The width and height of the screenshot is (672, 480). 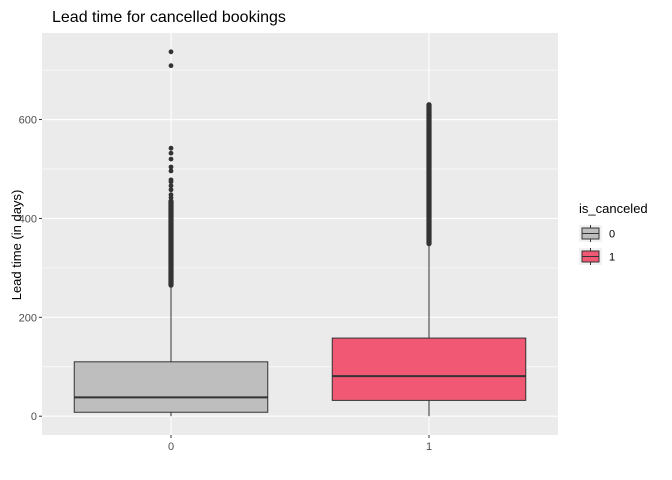 What do you see at coordinates (169, 17) in the screenshot?
I see `chart-title: Lead time for cancelled bookings` at bounding box center [169, 17].